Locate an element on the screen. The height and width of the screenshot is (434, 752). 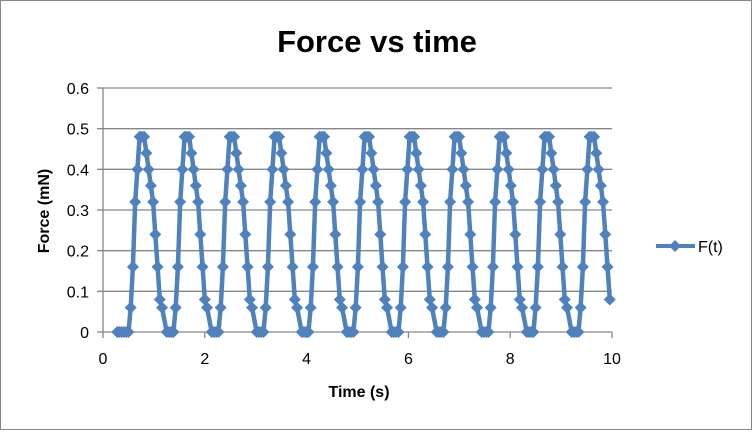
y-tick-label: 0.6 is located at coordinates (78, 89).